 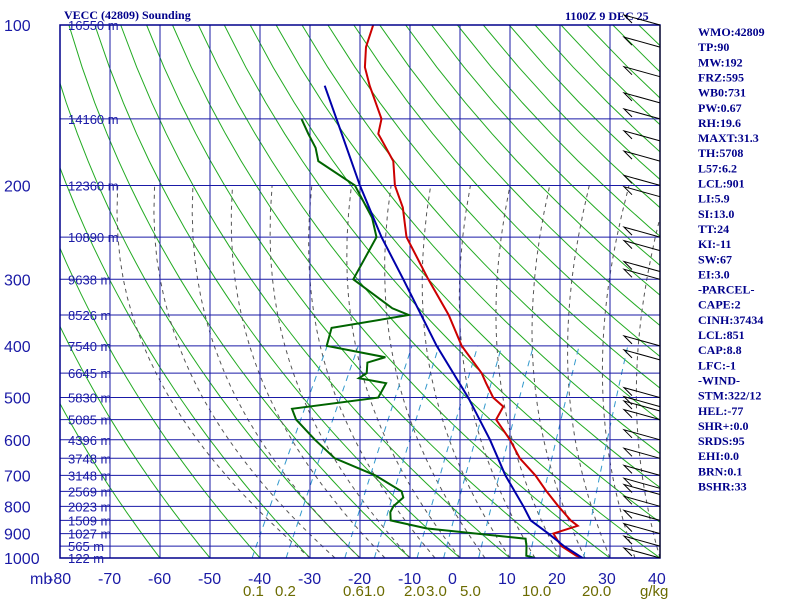 What do you see at coordinates (89, 315) in the screenshot?
I see `height-label: 8526 m` at bounding box center [89, 315].